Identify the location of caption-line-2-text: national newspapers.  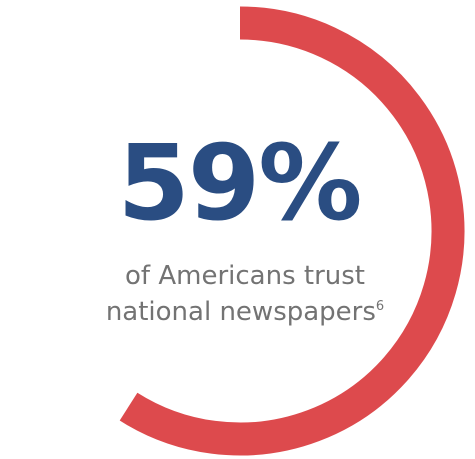
(240, 312).